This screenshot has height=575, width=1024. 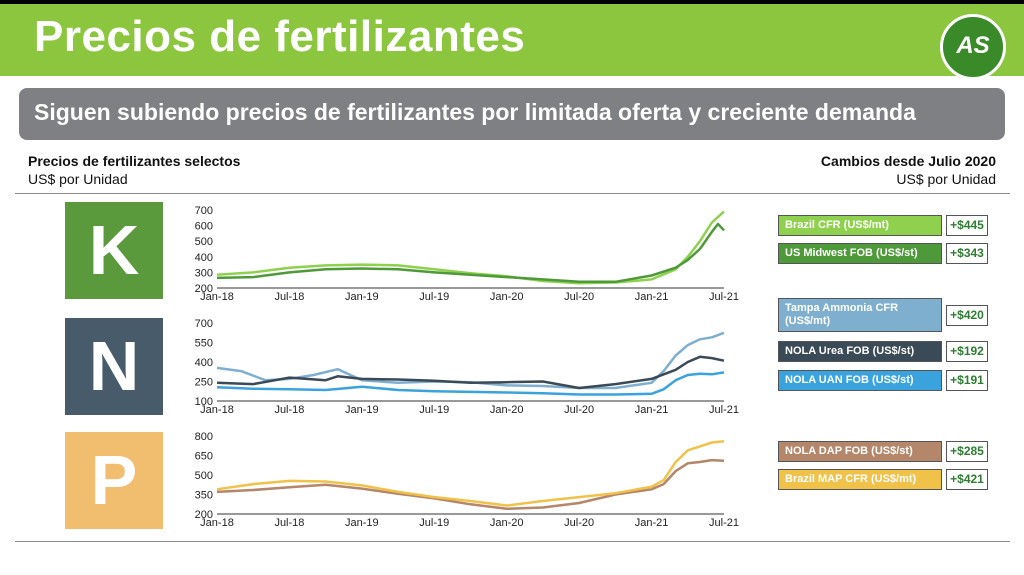 I want to click on change-brazil-cfr: +$445, so click(x=967, y=225).